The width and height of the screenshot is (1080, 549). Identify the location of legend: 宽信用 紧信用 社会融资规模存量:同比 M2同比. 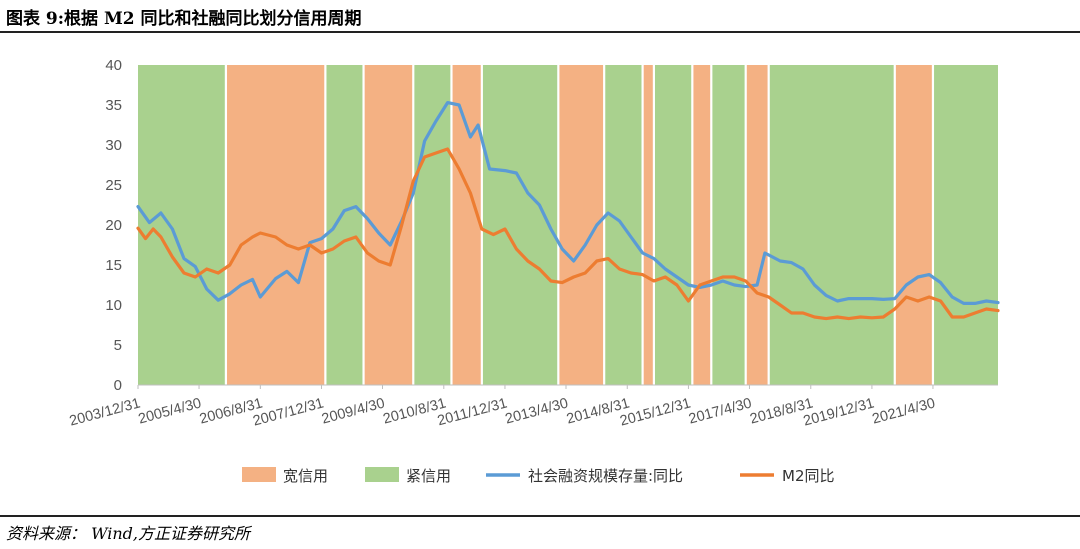
(538, 476).